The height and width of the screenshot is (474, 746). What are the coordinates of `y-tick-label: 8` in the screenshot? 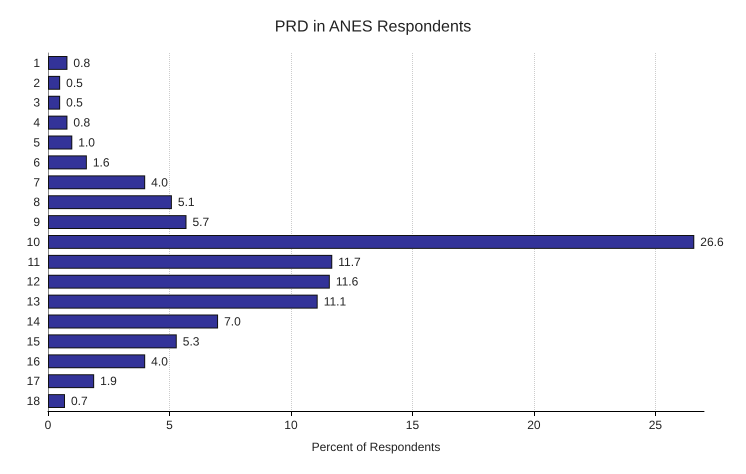 It's located at (36, 202).